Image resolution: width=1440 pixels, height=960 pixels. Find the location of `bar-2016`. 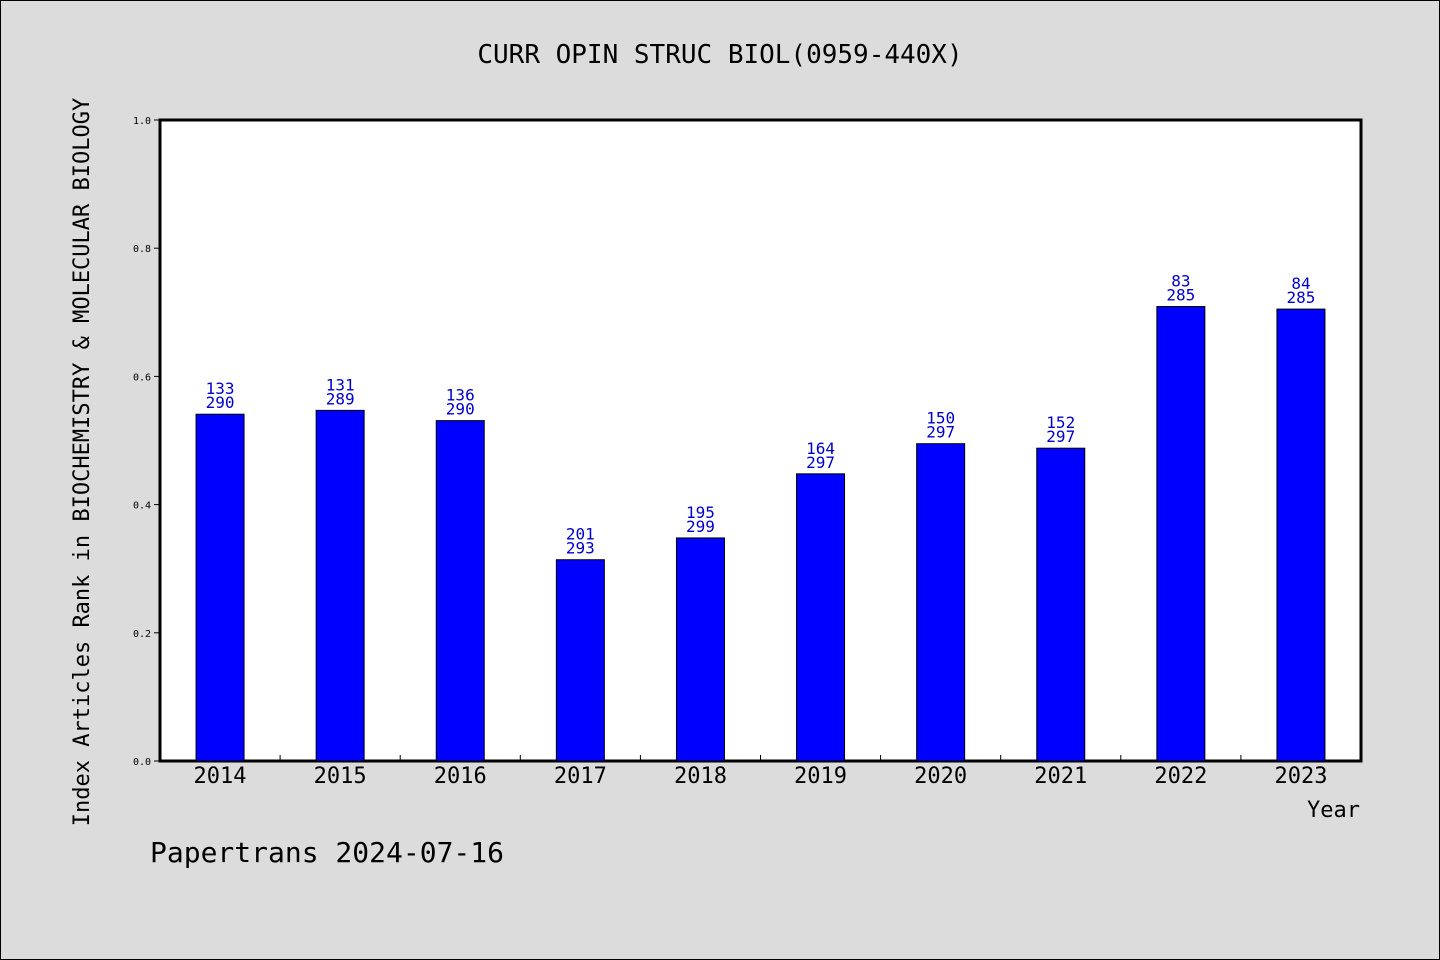

bar-2016 is located at coordinates (460, 591).